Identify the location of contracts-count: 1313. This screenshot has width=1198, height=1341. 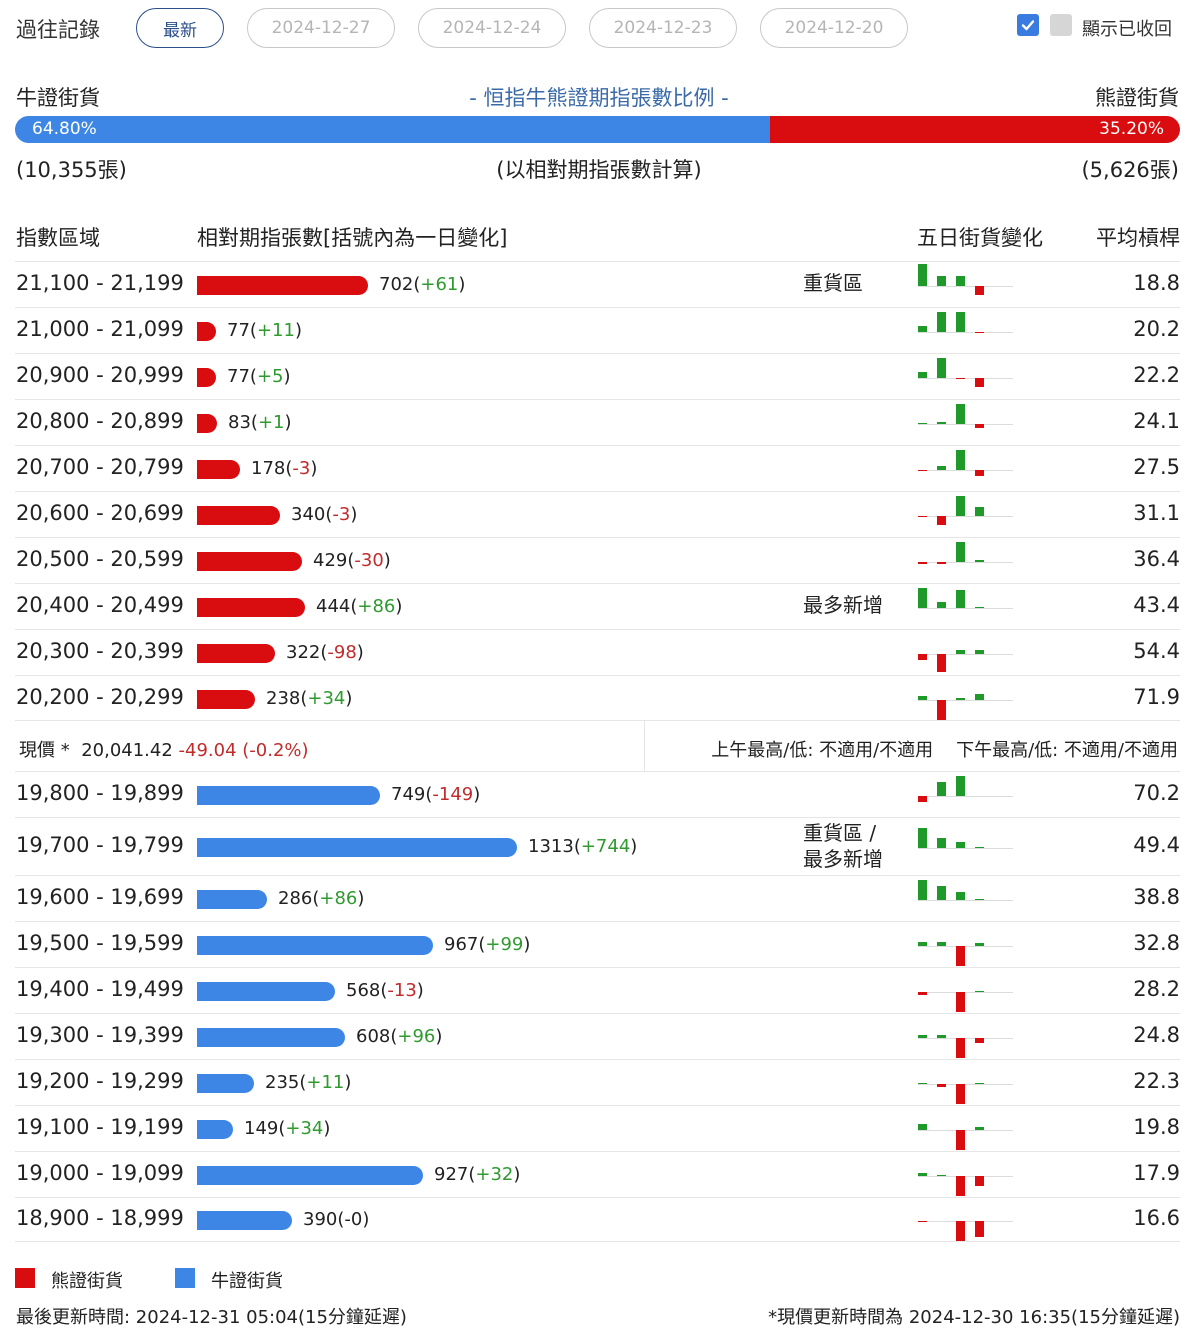
(551, 846).